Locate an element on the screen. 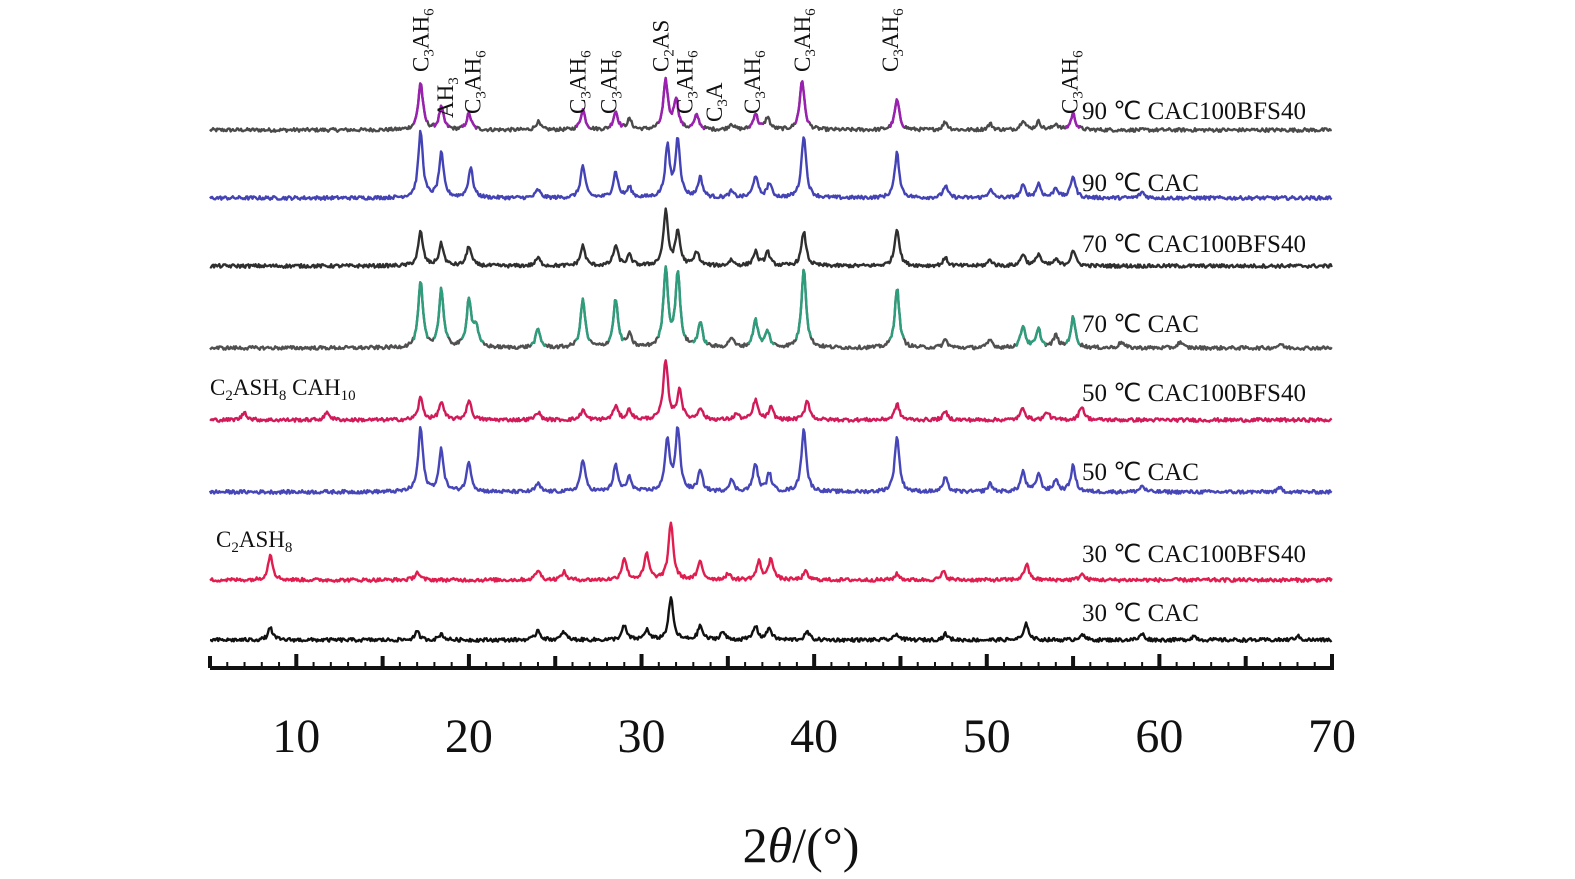 The width and height of the screenshot is (1575, 879). inline-phase-label: C2ASH8 CAH10 is located at coordinates (283, 389).